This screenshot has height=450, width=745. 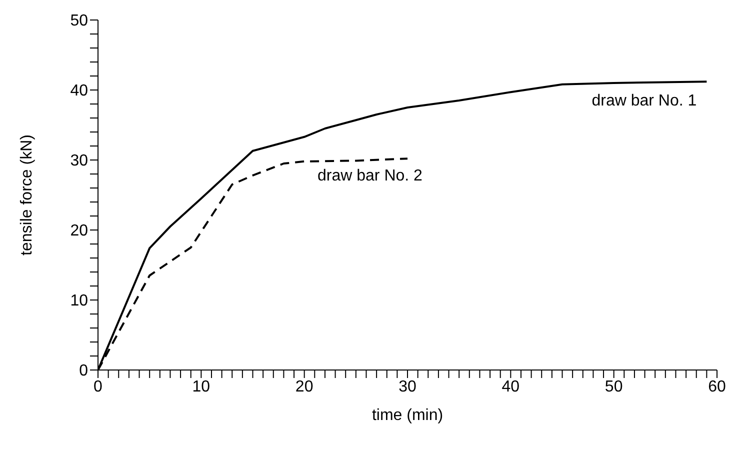 I want to click on y-tick-label: 30, so click(x=79, y=161).